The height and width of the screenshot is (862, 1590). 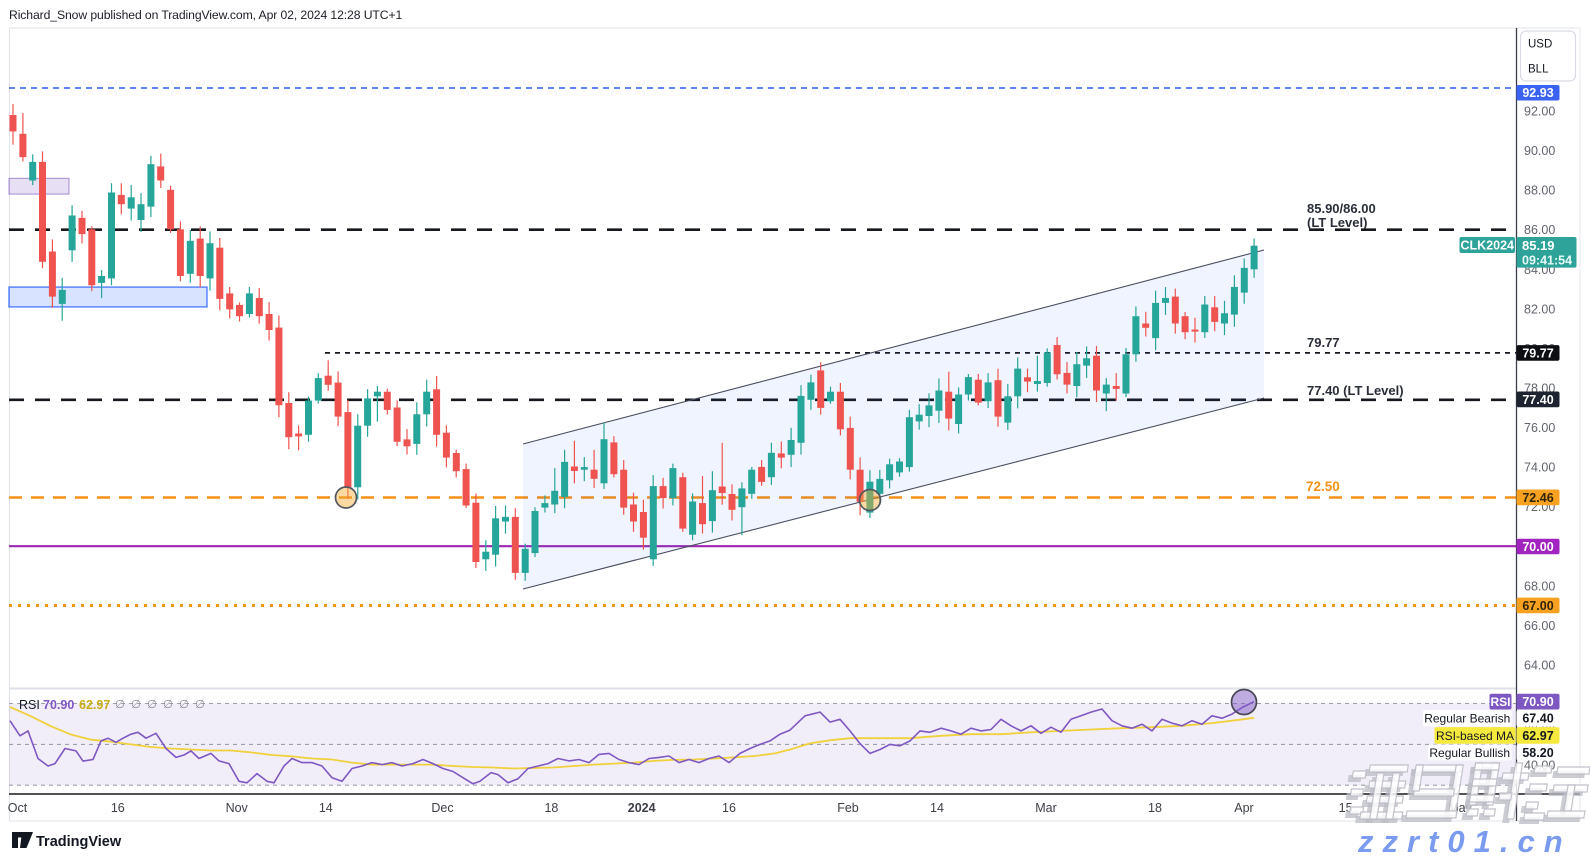 What do you see at coordinates (1537, 400) in the screenshot?
I see `svg-text: 77.40` at bounding box center [1537, 400].